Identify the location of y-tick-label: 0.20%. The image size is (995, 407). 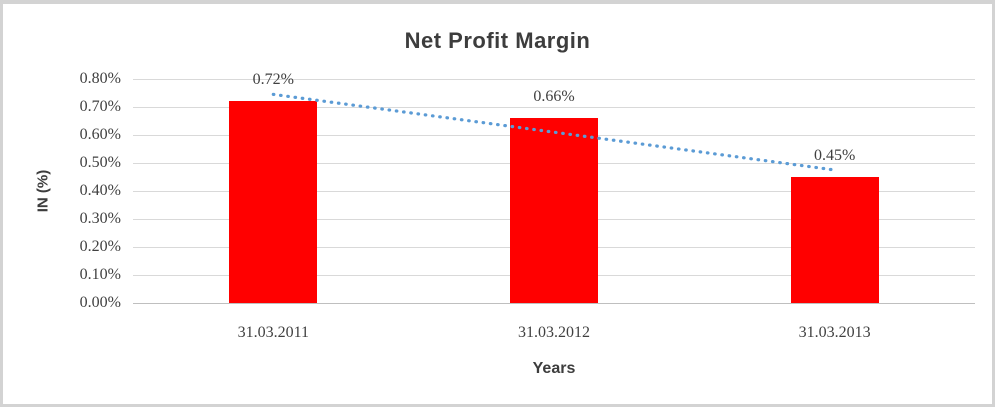
(100, 246).